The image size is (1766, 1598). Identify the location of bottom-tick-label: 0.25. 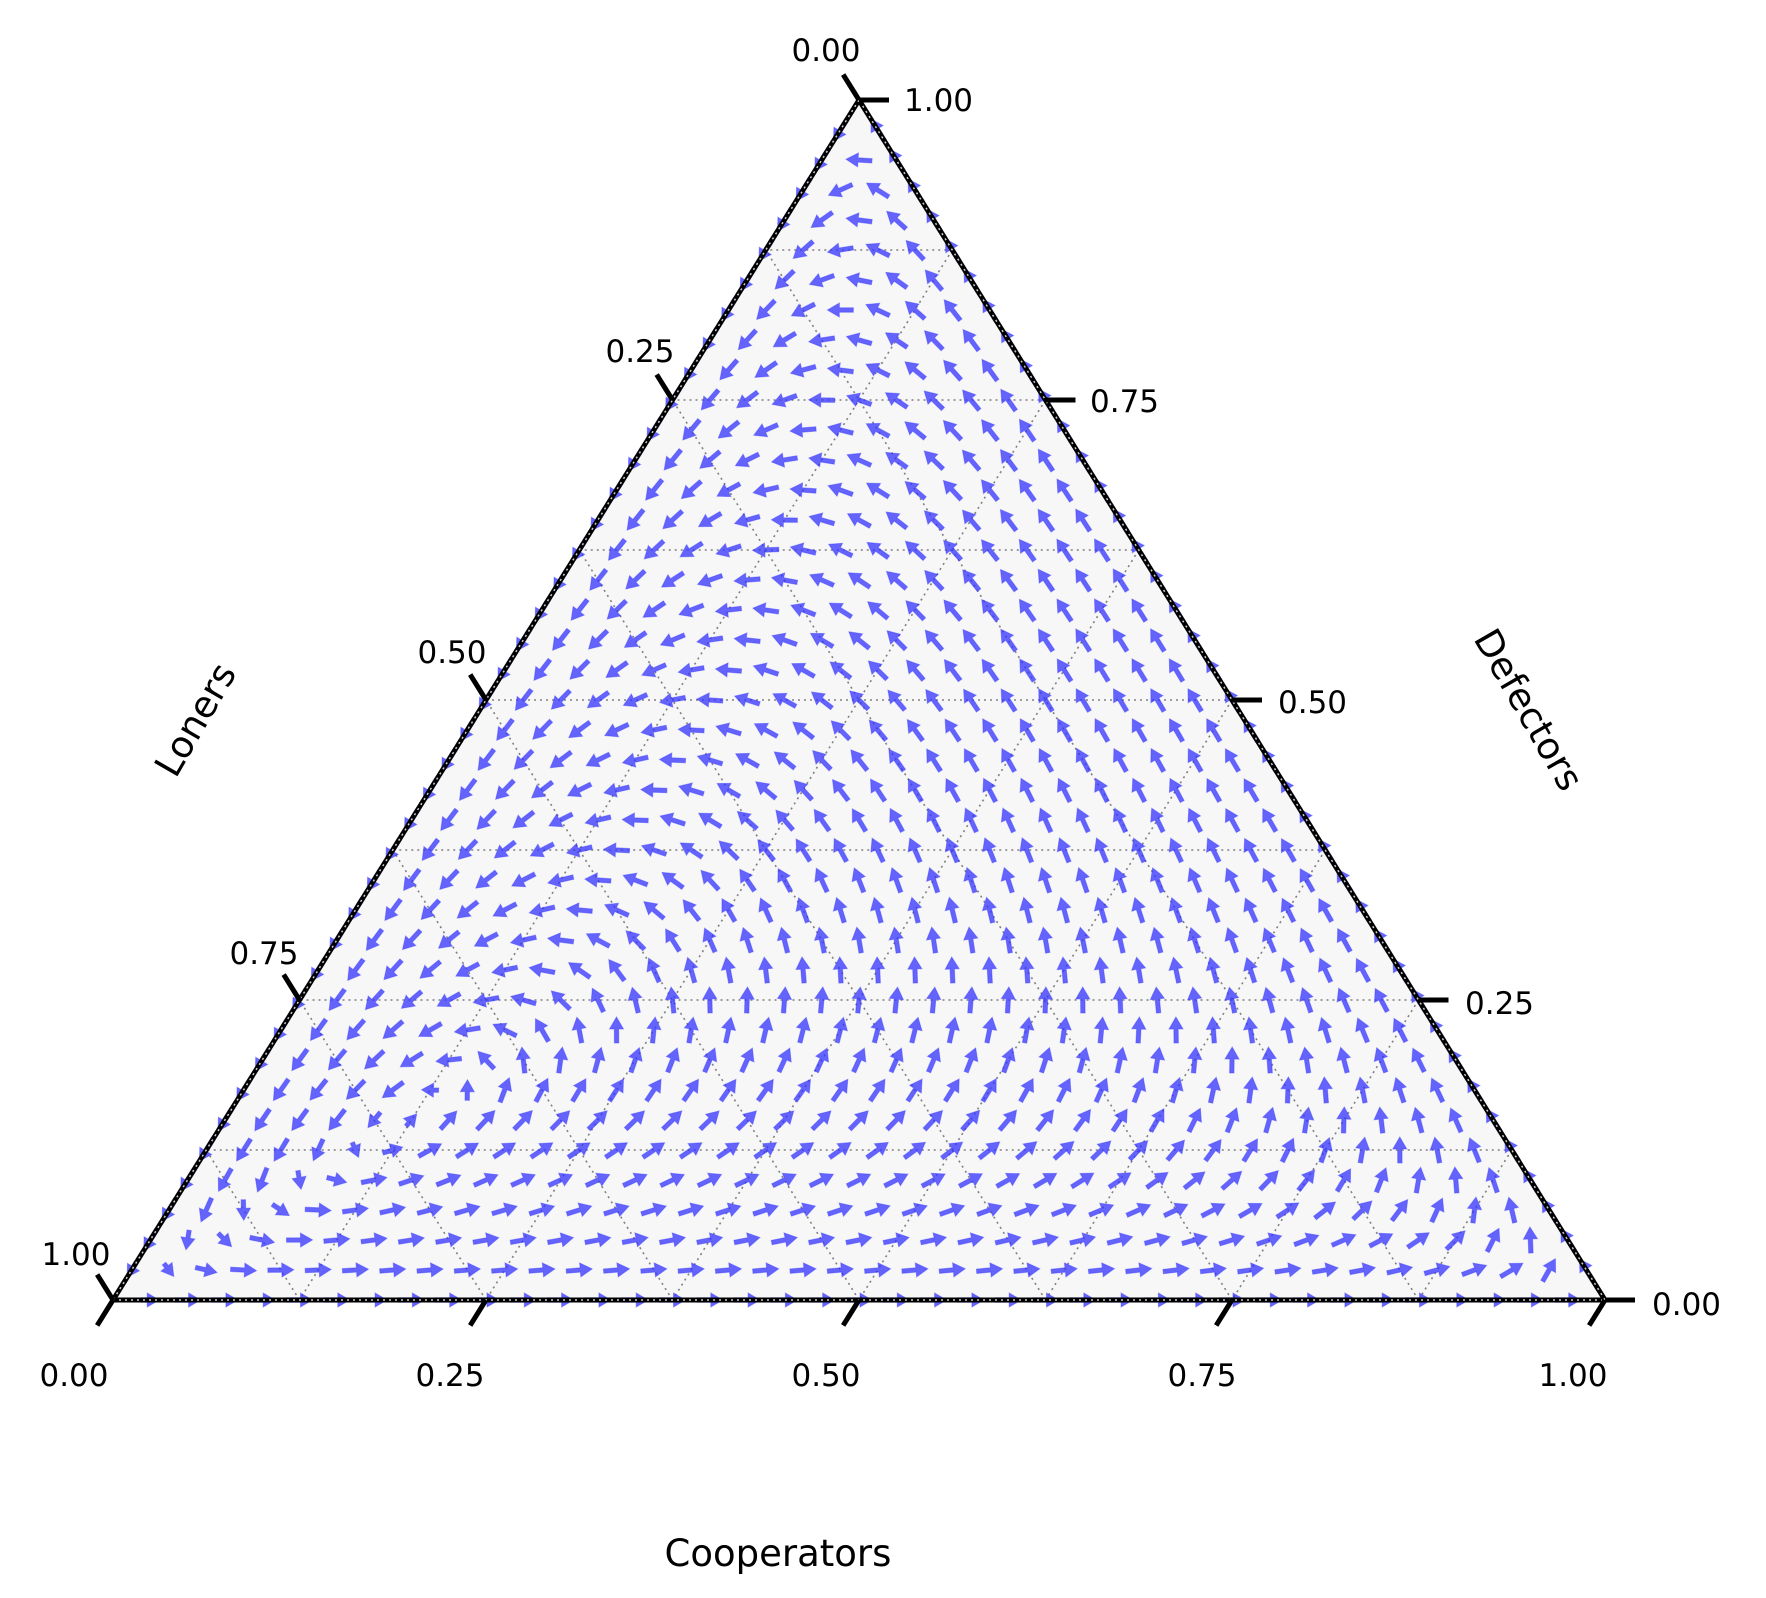
(449, 1376).